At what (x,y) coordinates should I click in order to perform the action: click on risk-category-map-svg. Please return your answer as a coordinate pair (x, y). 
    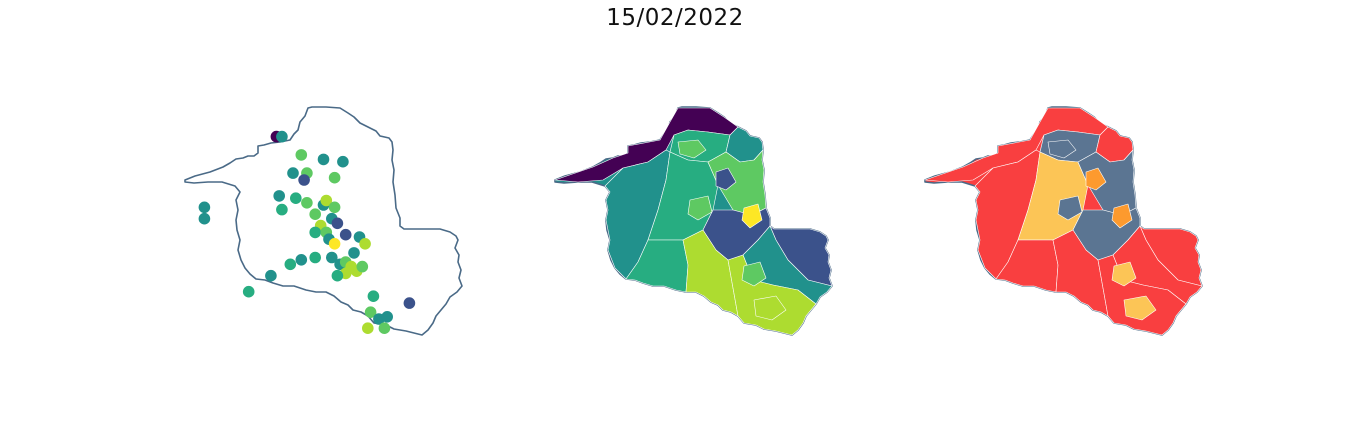
    Looking at the image, I should click on (1063, 221).